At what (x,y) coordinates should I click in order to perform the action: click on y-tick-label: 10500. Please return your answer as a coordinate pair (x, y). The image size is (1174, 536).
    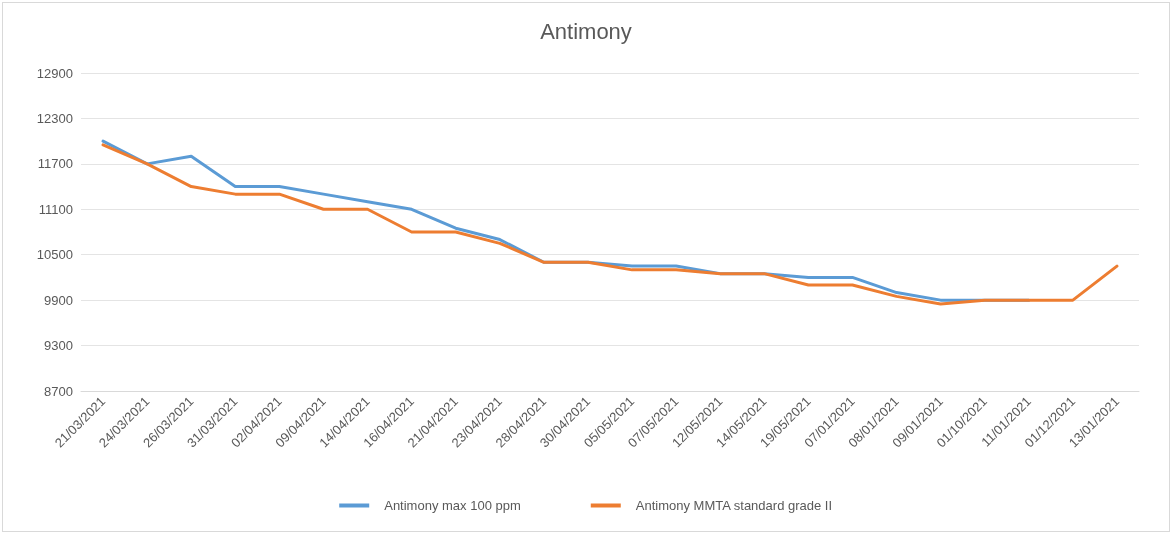
    Looking at the image, I should click on (54, 255).